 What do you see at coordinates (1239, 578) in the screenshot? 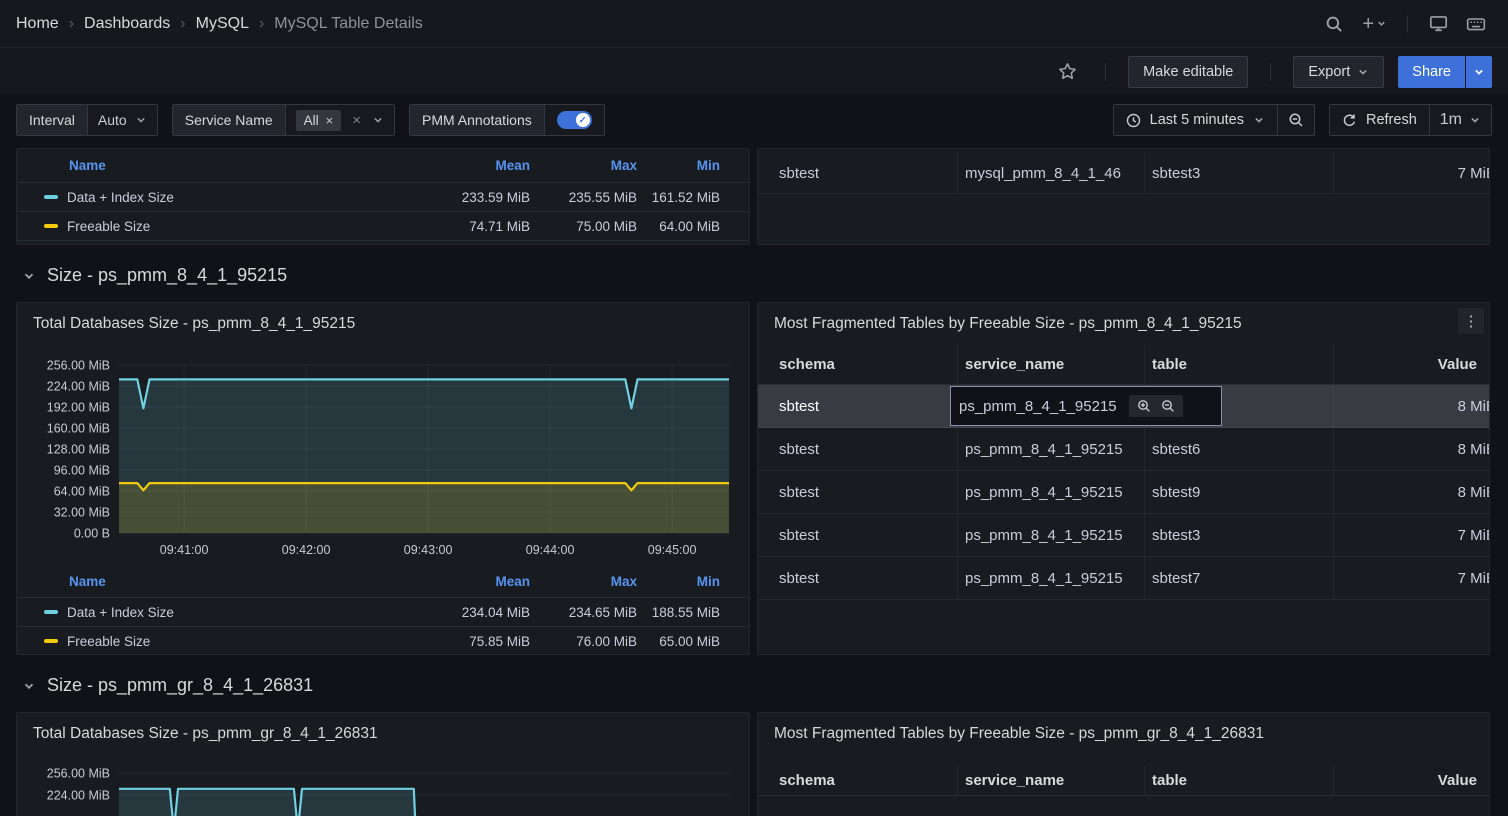
I see `cell-table: sbtest7` at bounding box center [1239, 578].